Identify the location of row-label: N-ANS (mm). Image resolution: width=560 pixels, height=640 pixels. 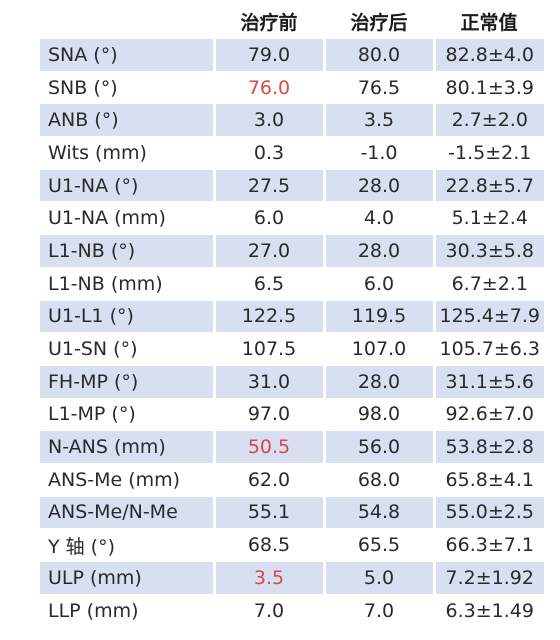
(127, 447).